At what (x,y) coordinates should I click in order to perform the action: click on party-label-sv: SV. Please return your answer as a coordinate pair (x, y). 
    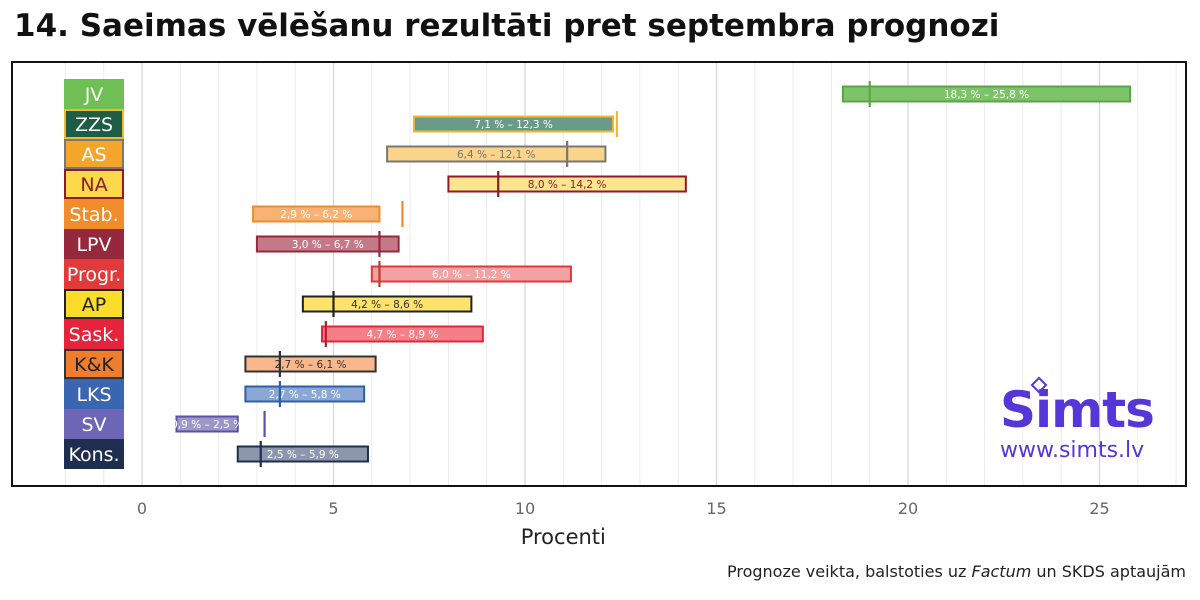
    Looking at the image, I should click on (94, 424).